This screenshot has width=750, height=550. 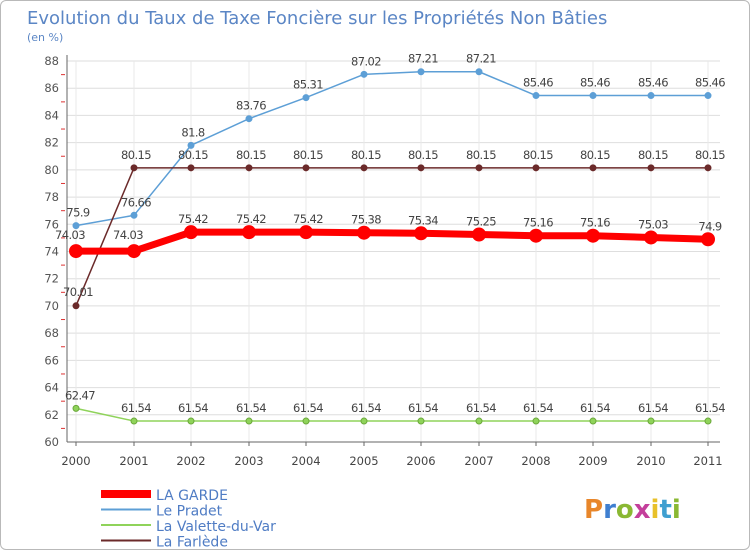 I want to click on x-tick-label: 2002, so click(x=190, y=461).